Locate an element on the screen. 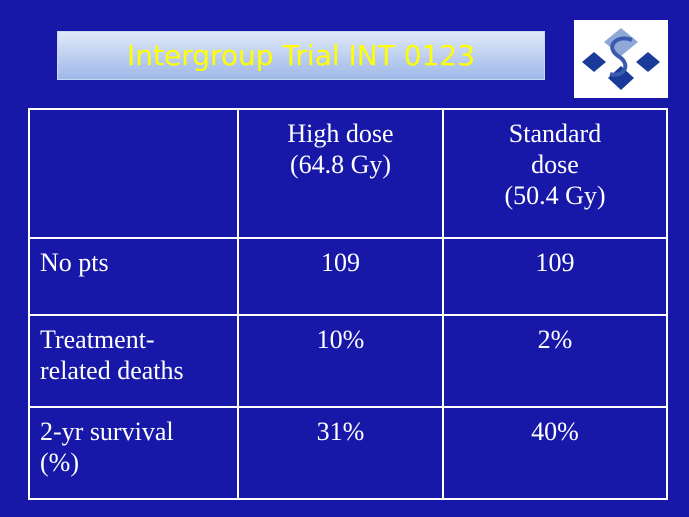 The image size is (689, 517). cell-text: (50.4 Gy) is located at coordinates (555, 195).